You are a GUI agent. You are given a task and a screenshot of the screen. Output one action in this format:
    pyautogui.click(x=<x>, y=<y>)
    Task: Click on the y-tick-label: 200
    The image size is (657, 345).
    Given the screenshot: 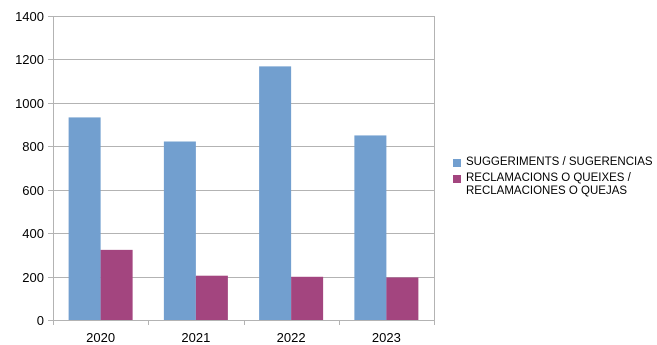 What is the action you would take?
    pyautogui.click(x=33, y=277)
    